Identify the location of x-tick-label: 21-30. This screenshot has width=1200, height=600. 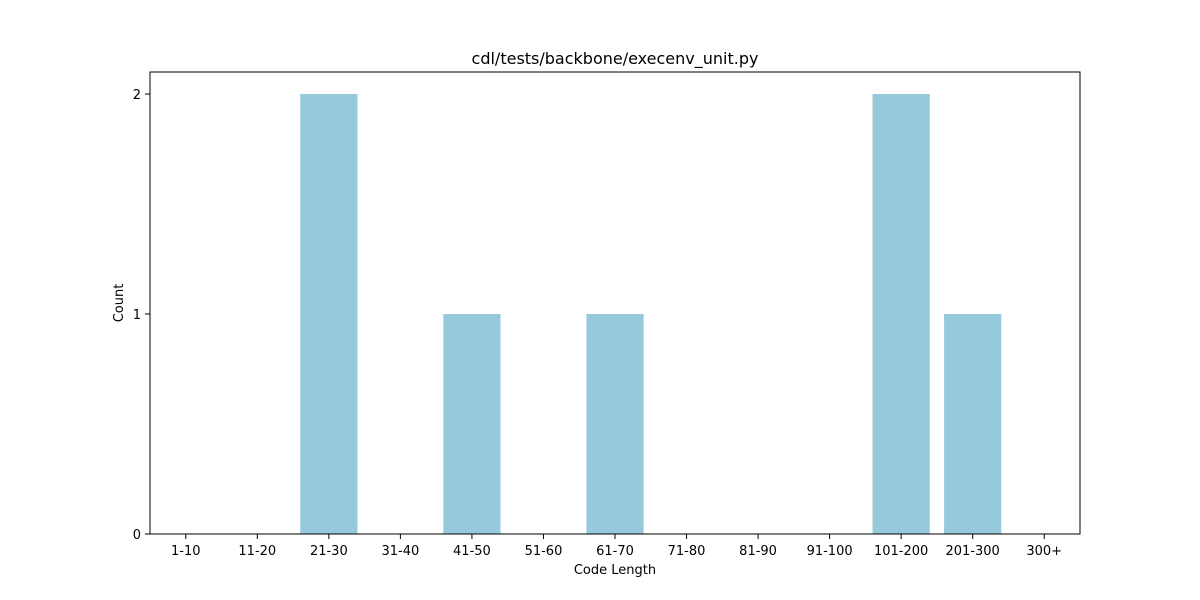
(329, 551).